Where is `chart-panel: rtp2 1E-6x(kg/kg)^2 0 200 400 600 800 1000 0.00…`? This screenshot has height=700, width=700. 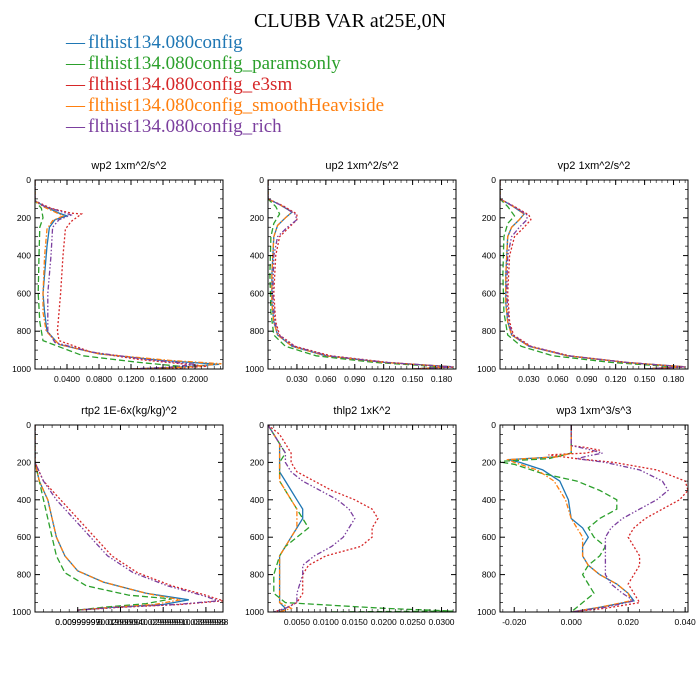 chart-panel: rtp2 1E-6x(kg/kg)^2 0 200 400 600 800 1000 0.00… is located at coordinates (120, 516).